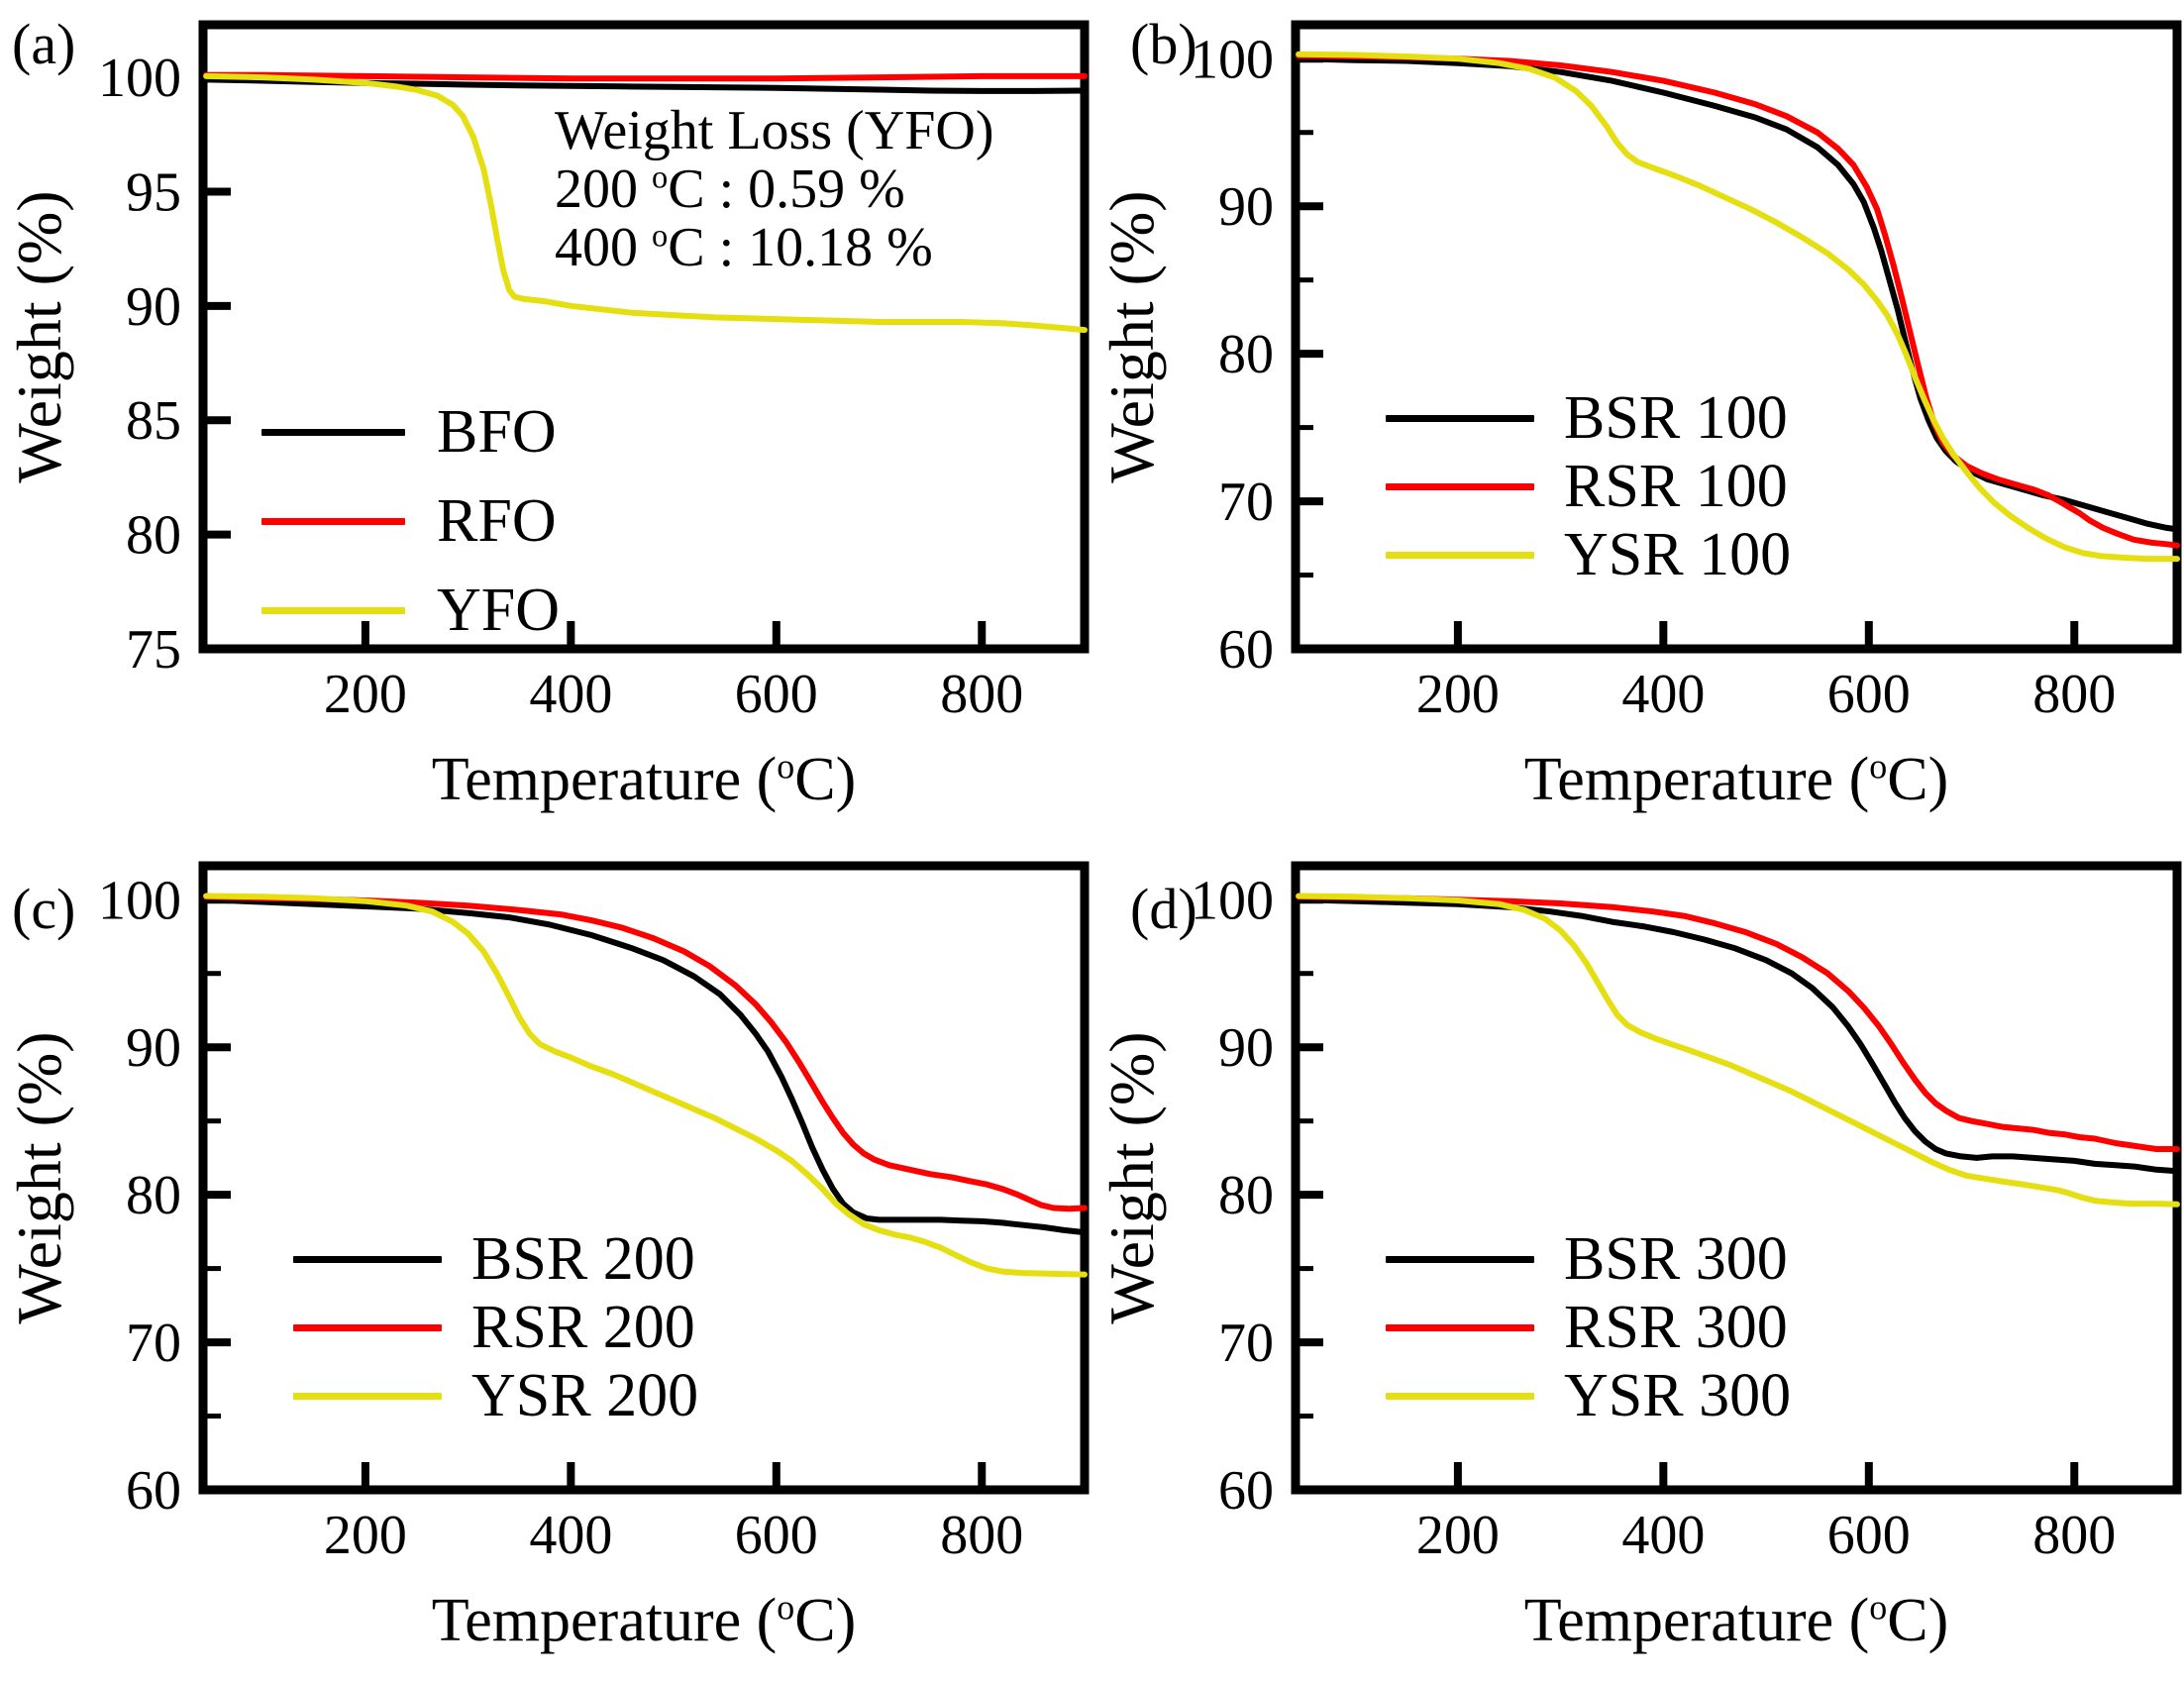  I want to click on annotation-text: Weight Loss (YFO), so click(774, 130).